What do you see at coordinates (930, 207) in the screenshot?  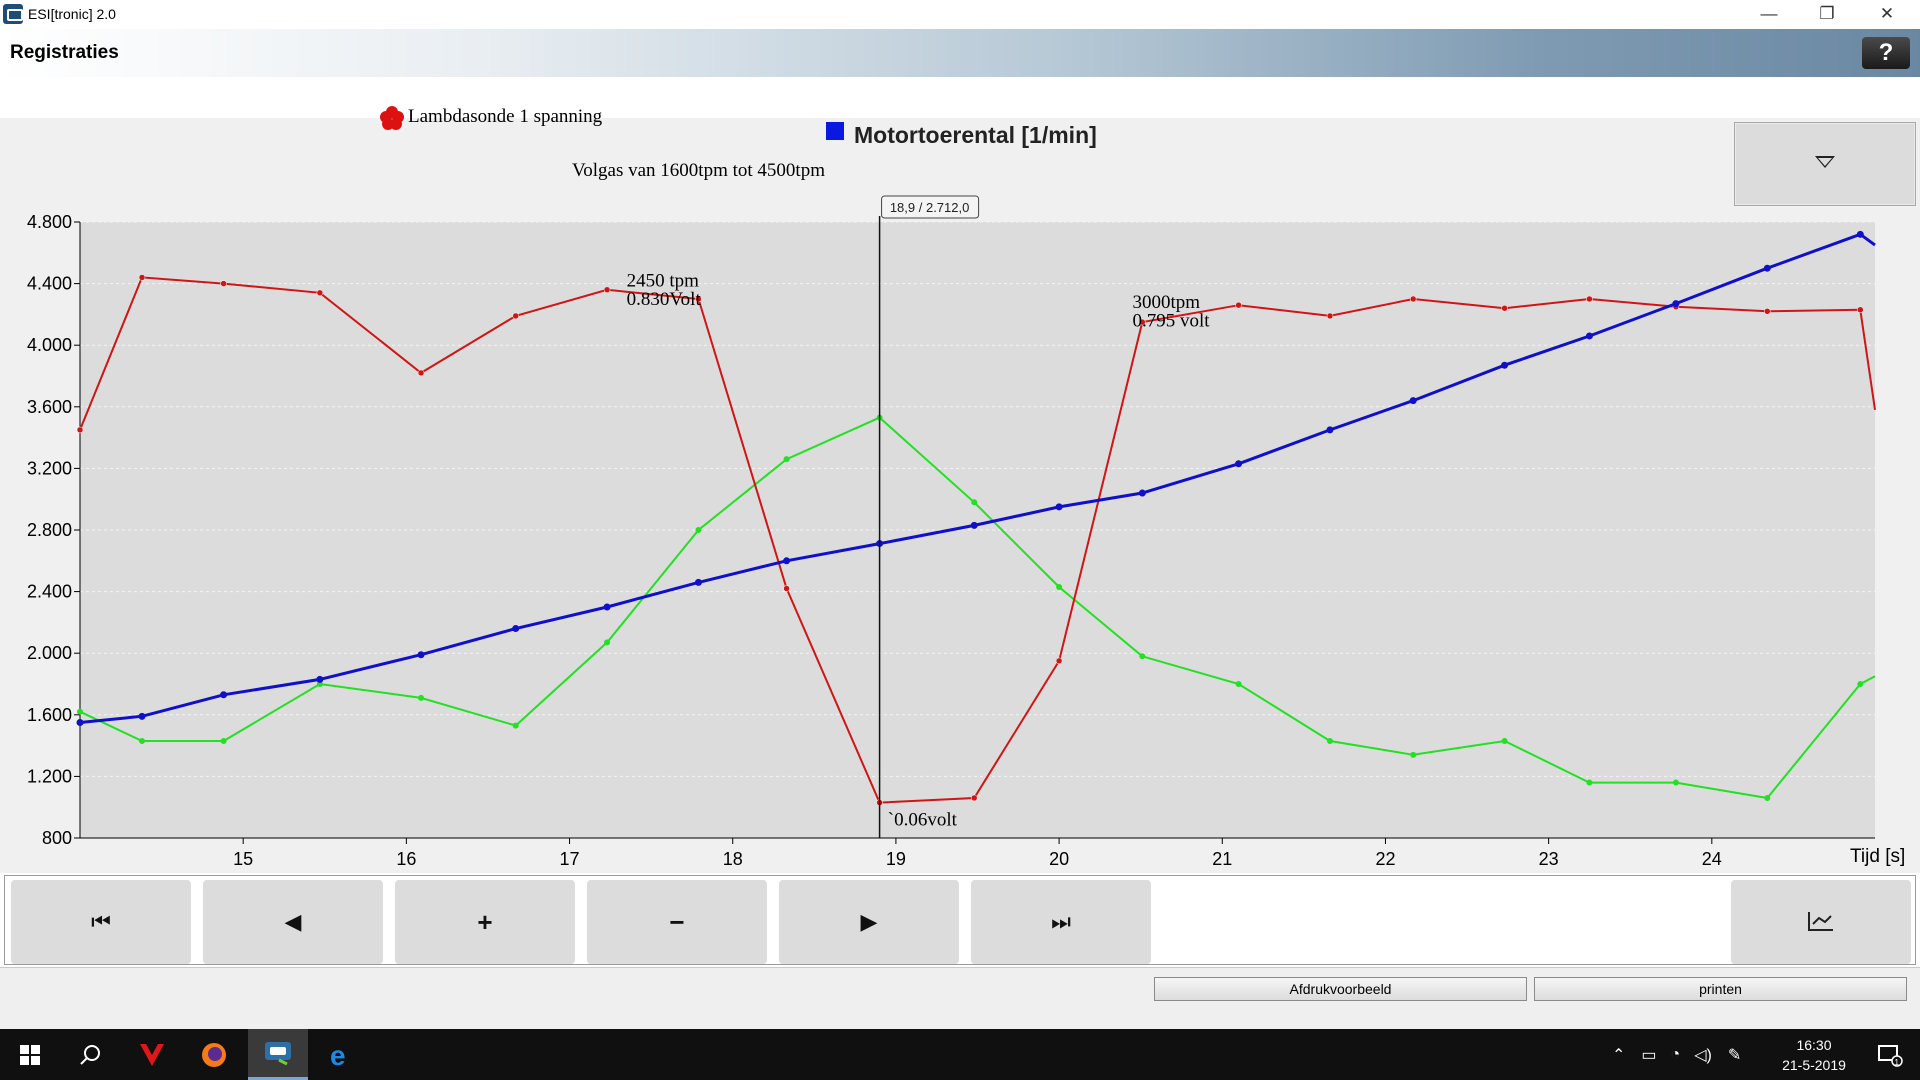 I see `cursor-readout-box` at bounding box center [930, 207].